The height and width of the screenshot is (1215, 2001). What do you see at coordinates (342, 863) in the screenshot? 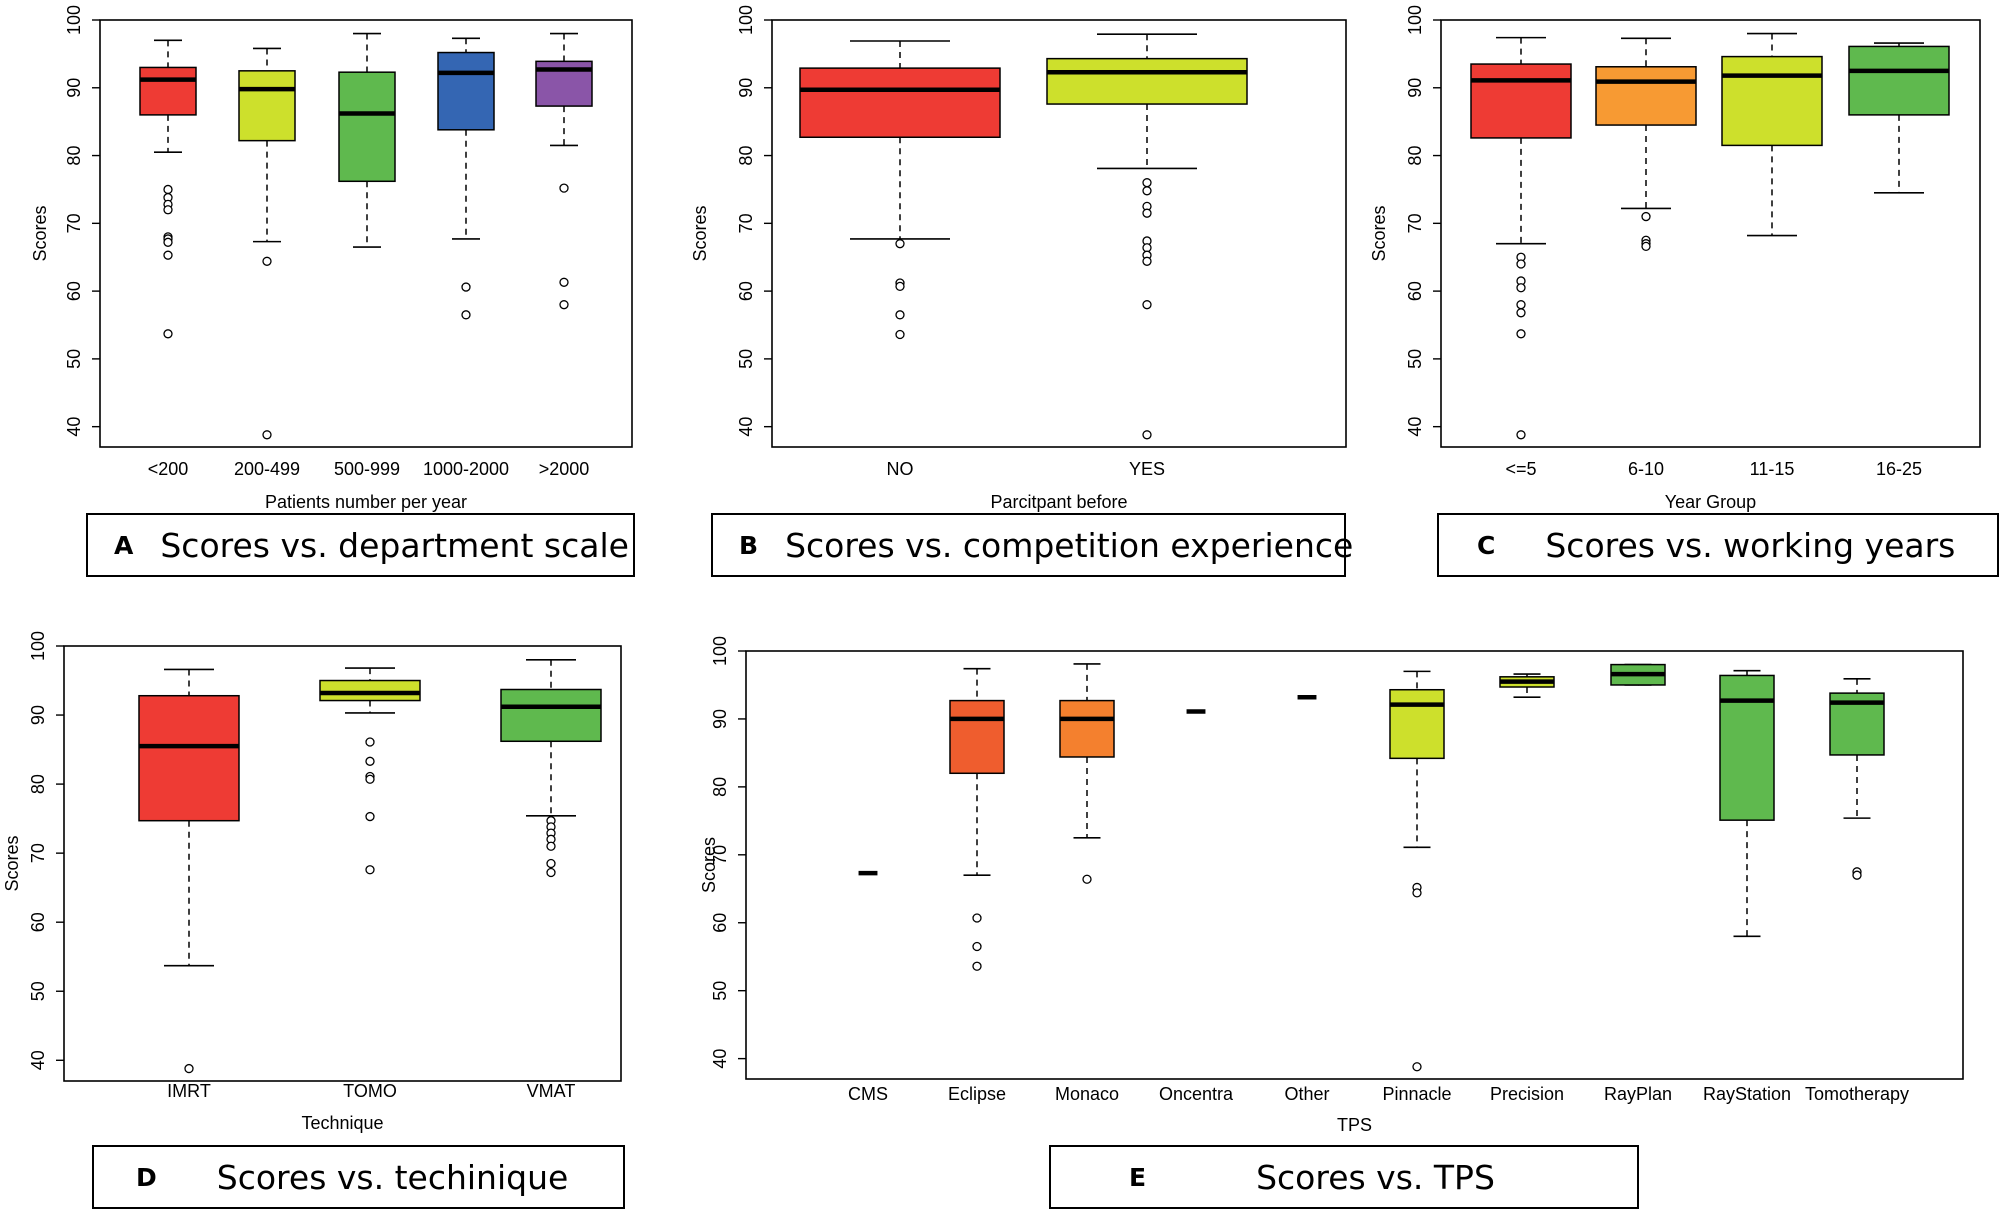
I see `plot-frame-d` at bounding box center [342, 863].